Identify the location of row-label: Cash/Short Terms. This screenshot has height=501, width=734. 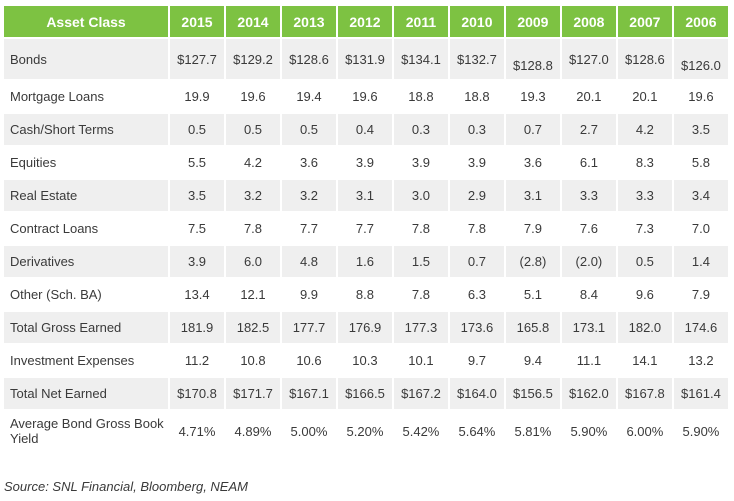
(86, 129).